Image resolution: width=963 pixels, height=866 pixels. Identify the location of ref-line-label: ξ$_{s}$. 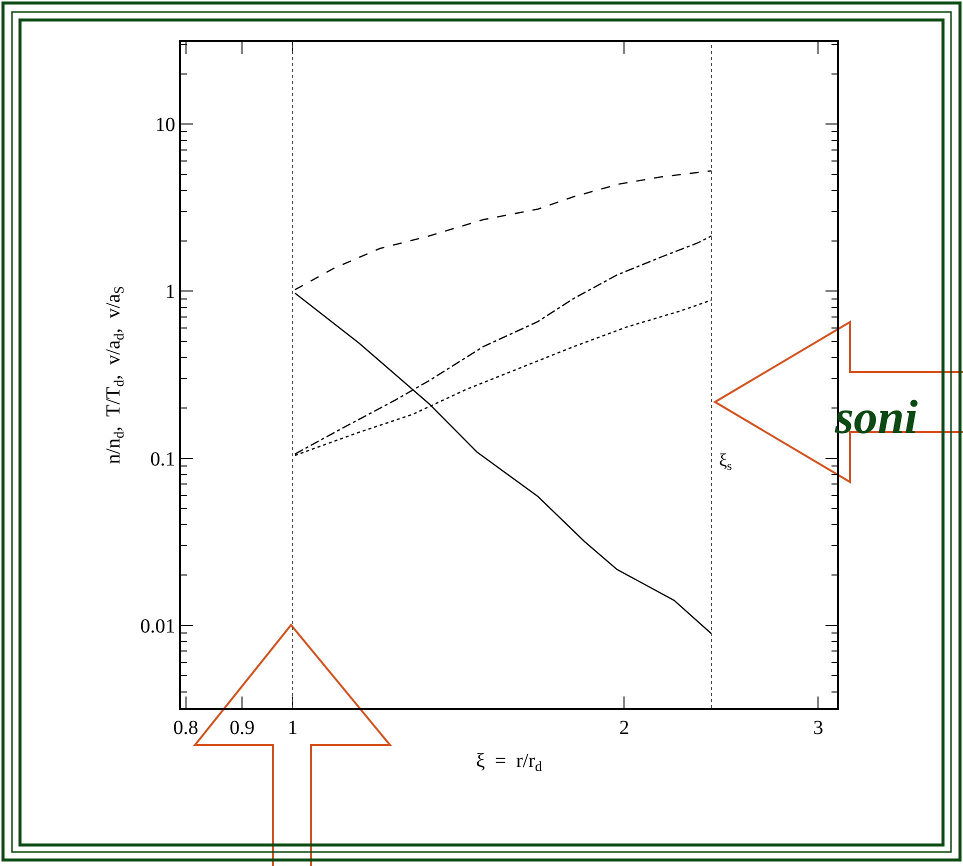
(725, 461).